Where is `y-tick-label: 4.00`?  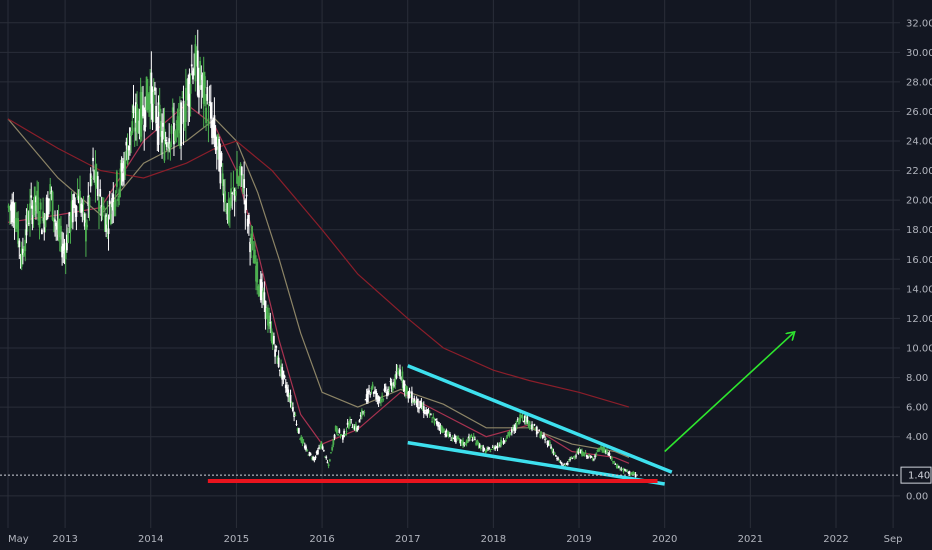
y-tick-label: 4.00 is located at coordinates (917, 437).